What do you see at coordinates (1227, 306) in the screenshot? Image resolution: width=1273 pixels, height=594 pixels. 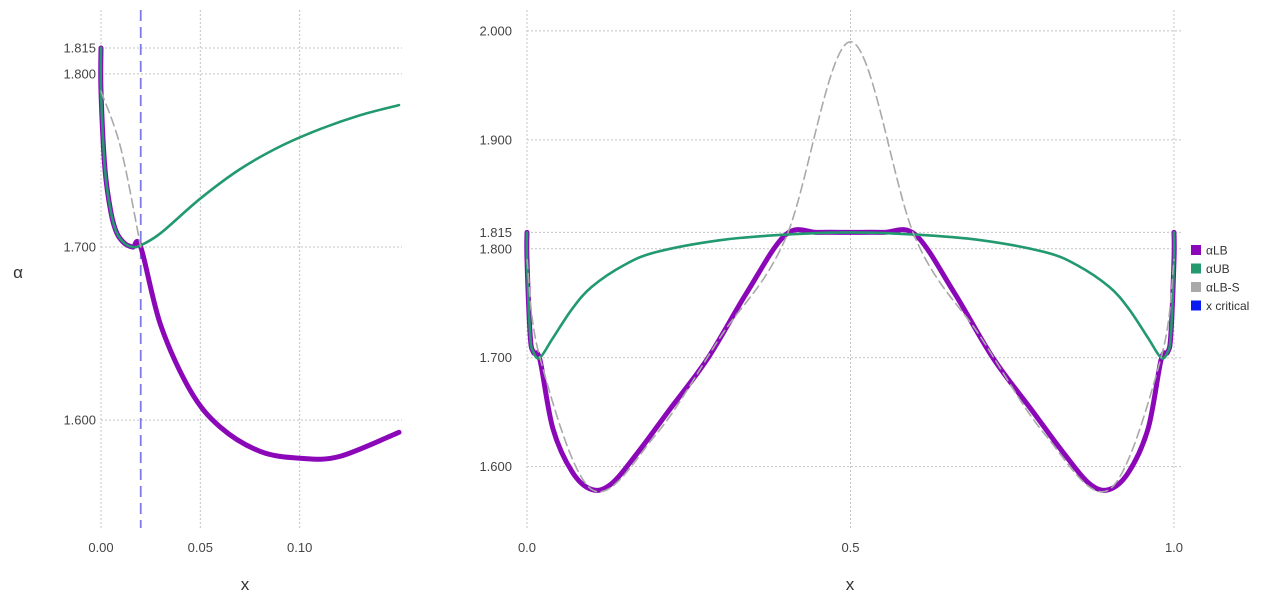 I see `legend-label: x critical` at bounding box center [1227, 306].